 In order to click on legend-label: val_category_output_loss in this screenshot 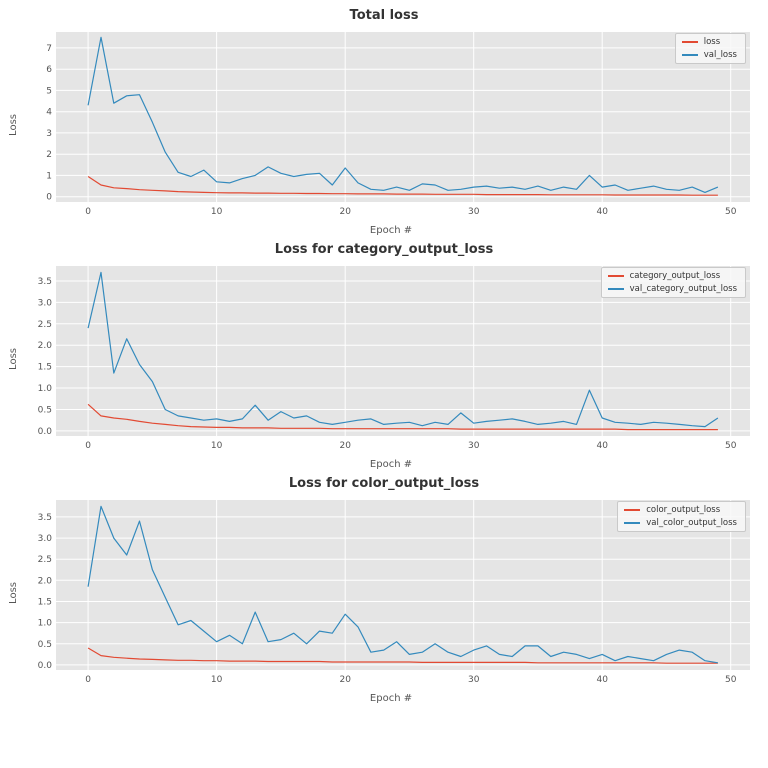, I will do `click(683, 289)`.